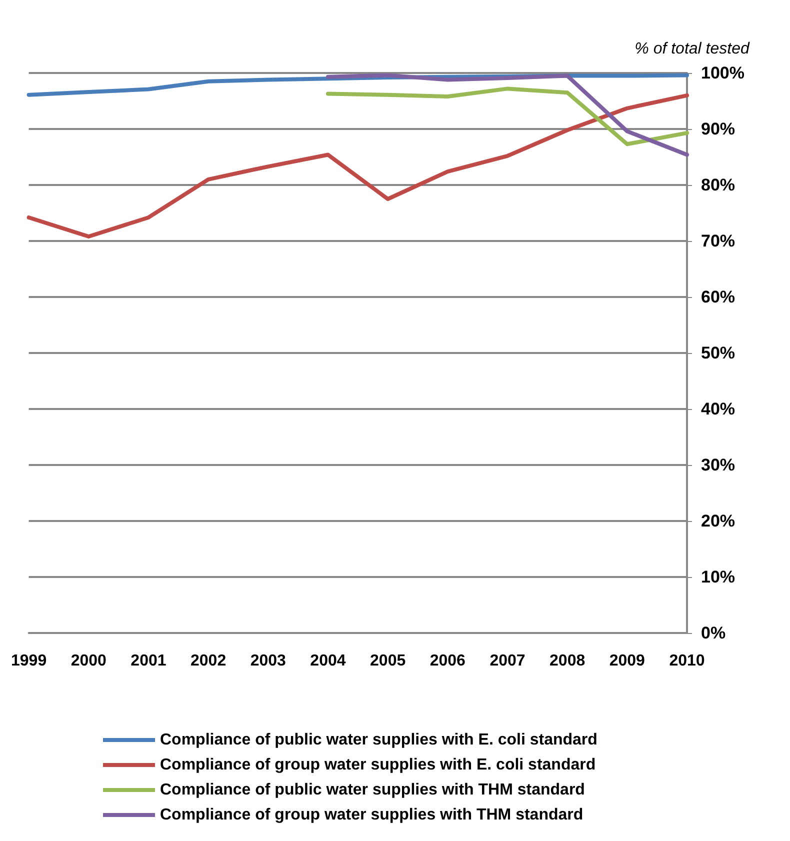  Describe the element at coordinates (718, 521) in the screenshot. I see `y-tick-label: 20%` at that location.